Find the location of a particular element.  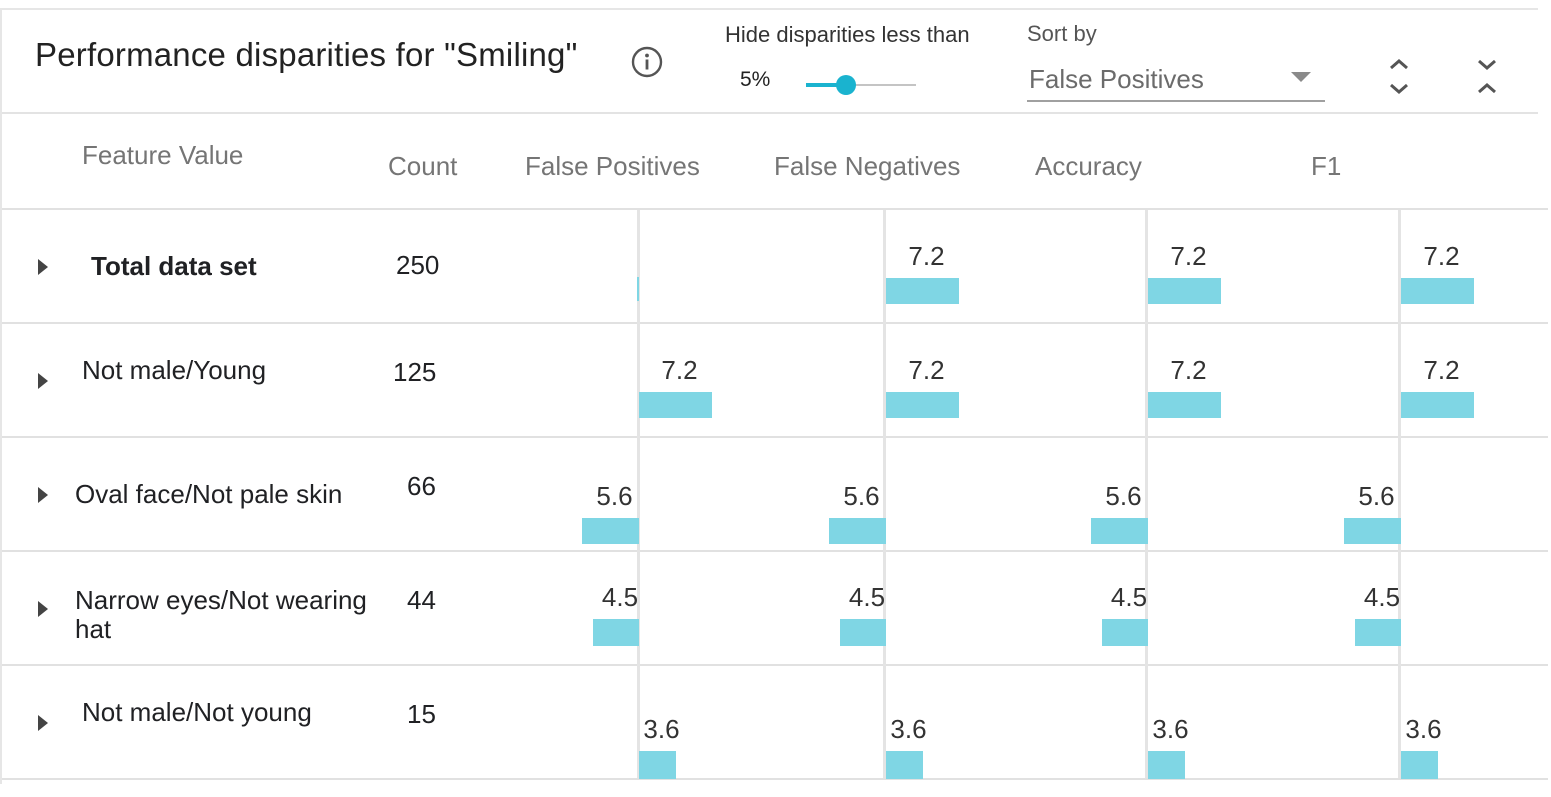

threshold-slider is located at coordinates (861, 85).